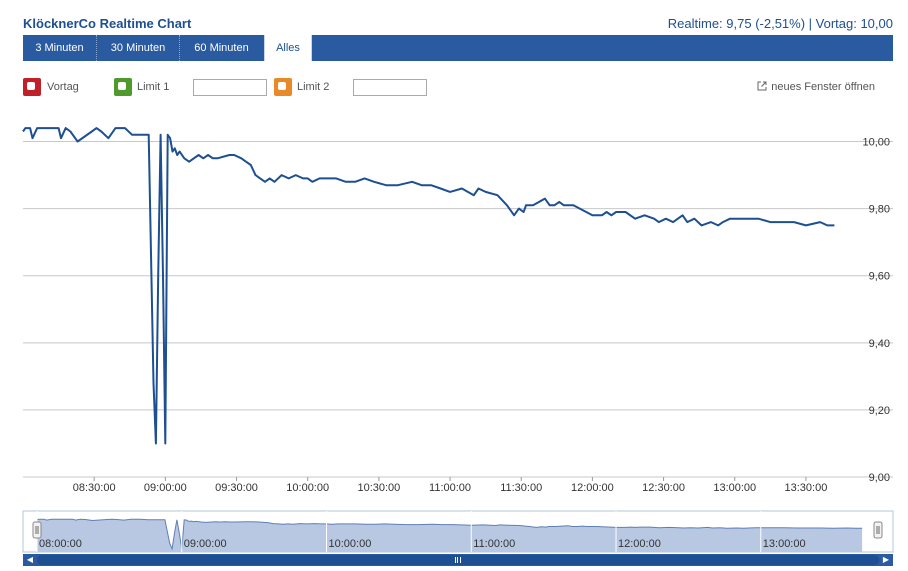 This screenshot has width=908, height=571. I want to click on x-tick-label: 12:30:00, so click(663, 488).